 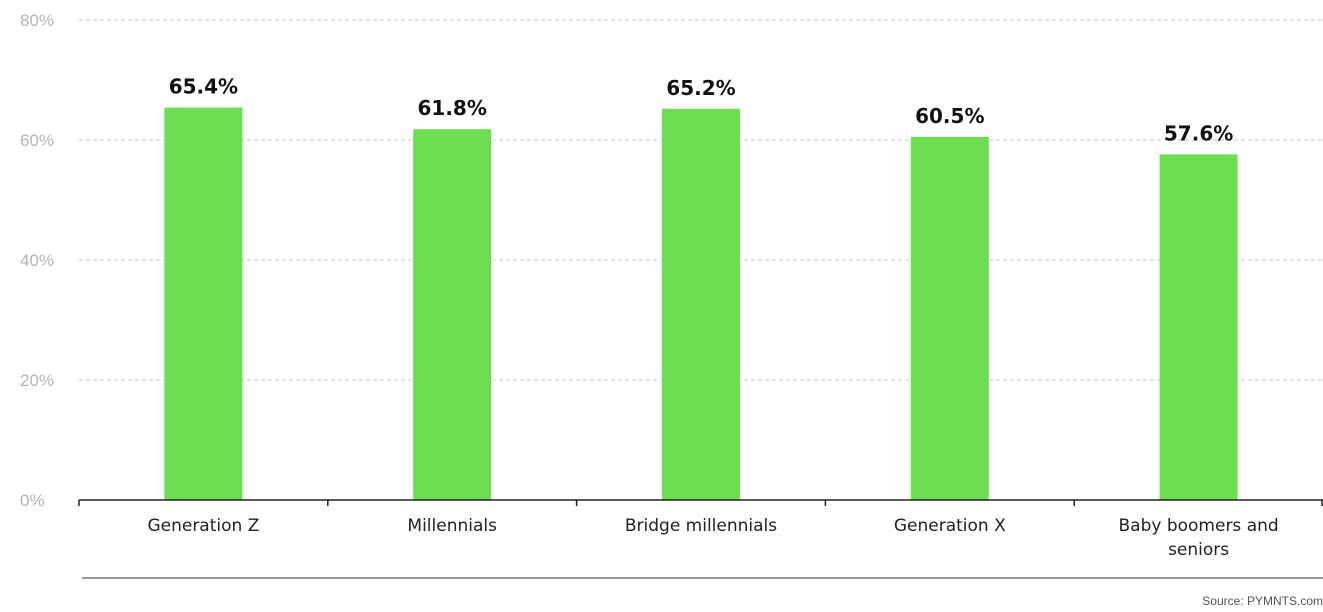 I want to click on y-tick-label: 80%, so click(x=37, y=20).